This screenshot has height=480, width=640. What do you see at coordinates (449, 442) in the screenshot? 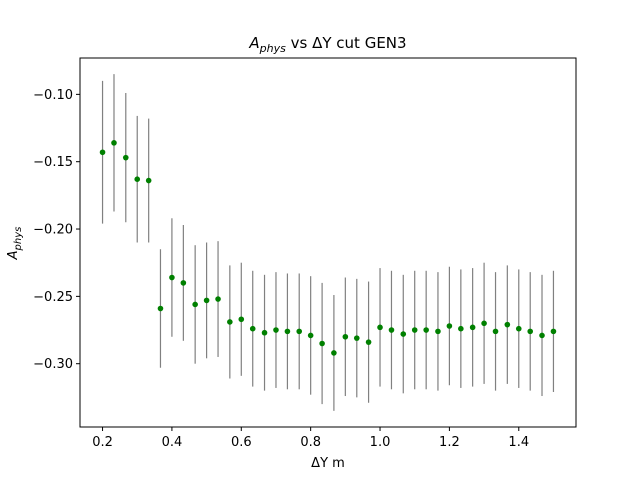
I see `x-tick-label: 1.2` at bounding box center [449, 442].